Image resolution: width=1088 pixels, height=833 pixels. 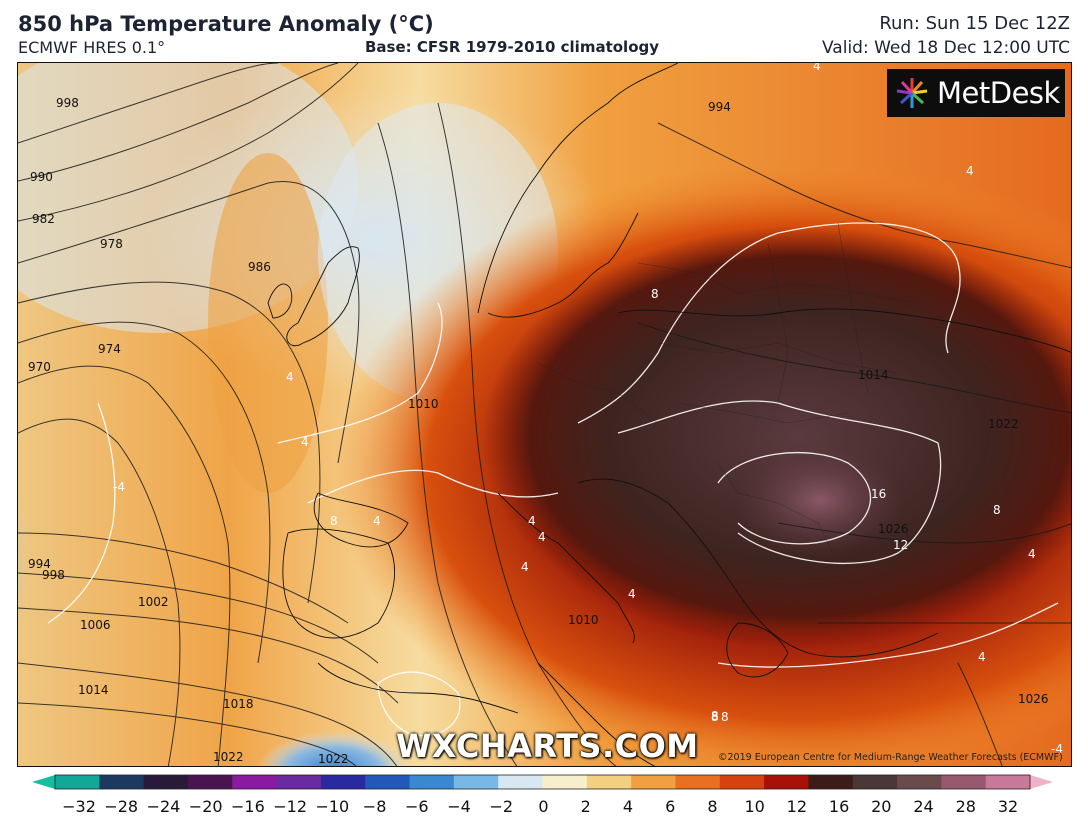 What do you see at coordinates (109, 349) in the screenshot?
I see `isobar-label: 974` at bounding box center [109, 349].